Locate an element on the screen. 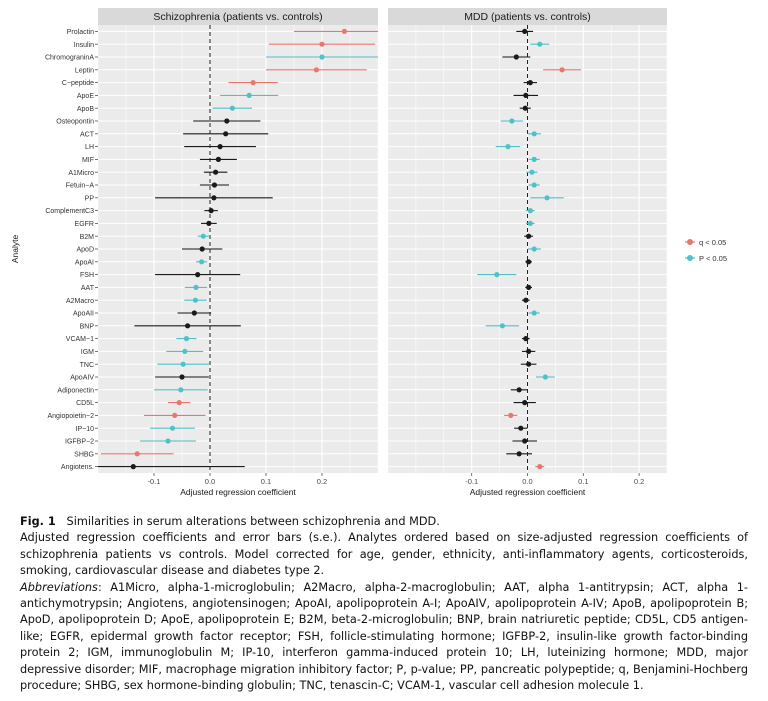 This screenshot has height=701, width=768. y-tick-label: Angiotens. is located at coordinates (77, 467).